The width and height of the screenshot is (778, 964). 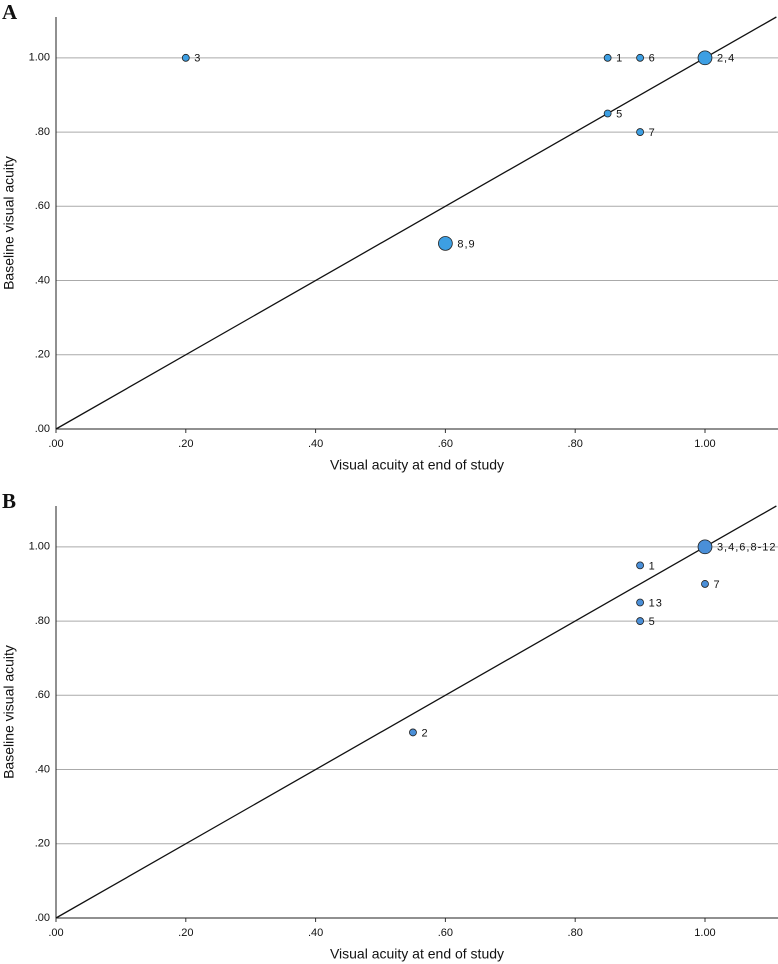 What do you see at coordinates (656, 603) in the screenshot?
I see `point-label: 13` at bounding box center [656, 603].